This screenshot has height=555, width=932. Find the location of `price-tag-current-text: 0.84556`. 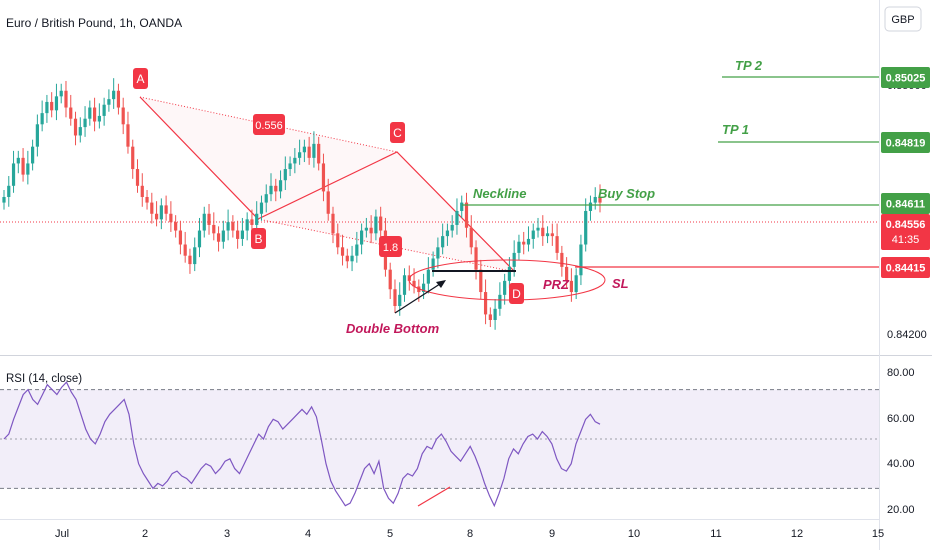

price-tag-current-text: 0.84556 is located at coordinates (906, 225).